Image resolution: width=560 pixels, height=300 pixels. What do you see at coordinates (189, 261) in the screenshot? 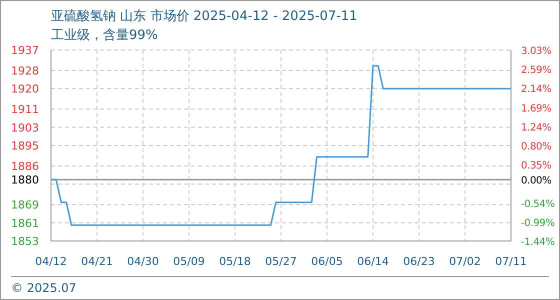
I see `x-tick-label: 05/09` at bounding box center [189, 261].